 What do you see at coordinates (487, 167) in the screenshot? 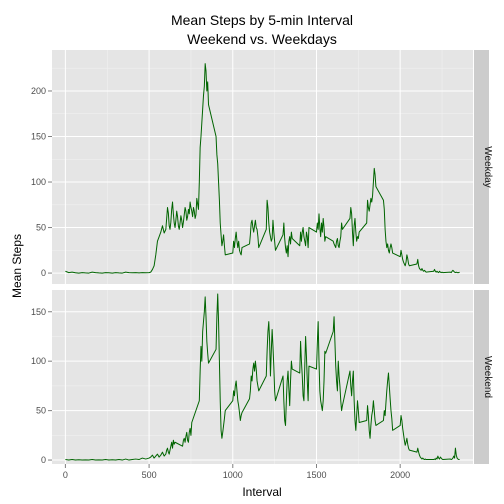
I see `facet-strip-label: Weekday` at bounding box center [487, 167].